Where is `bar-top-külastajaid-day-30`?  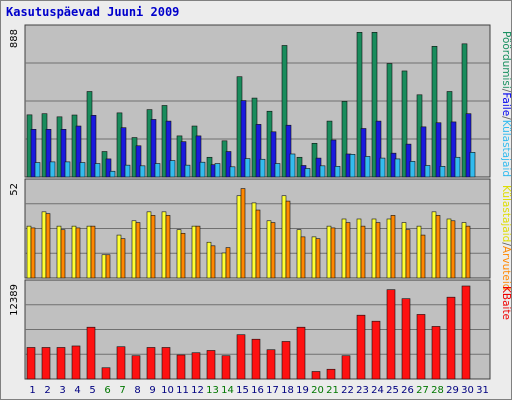 bar-top-külastajaid-day-30 is located at coordinates (472, 165).